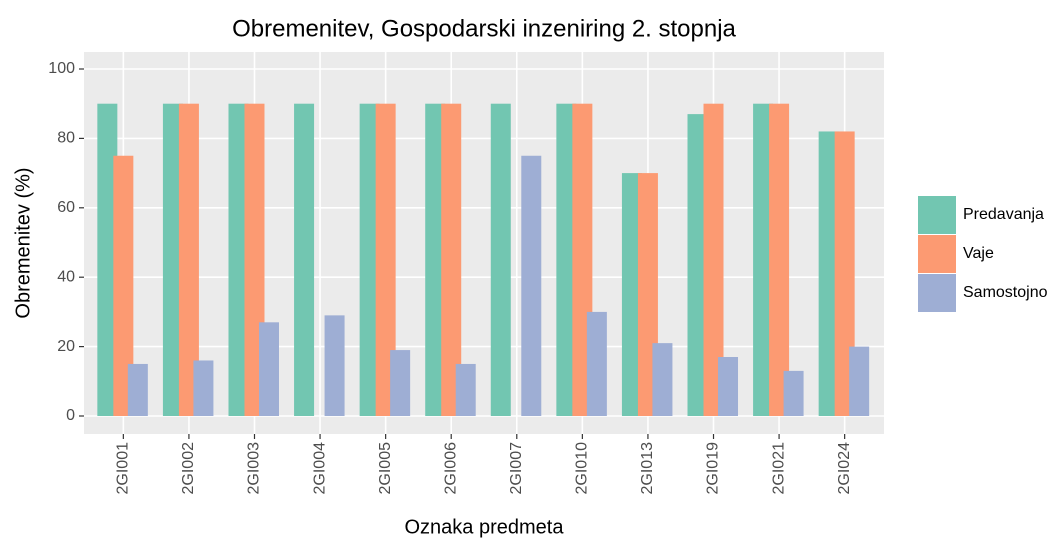  What do you see at coordinates (778, 468) in the screenshot?
I see `x-tick-label: 2GI021` at bounding box center [778, 468].